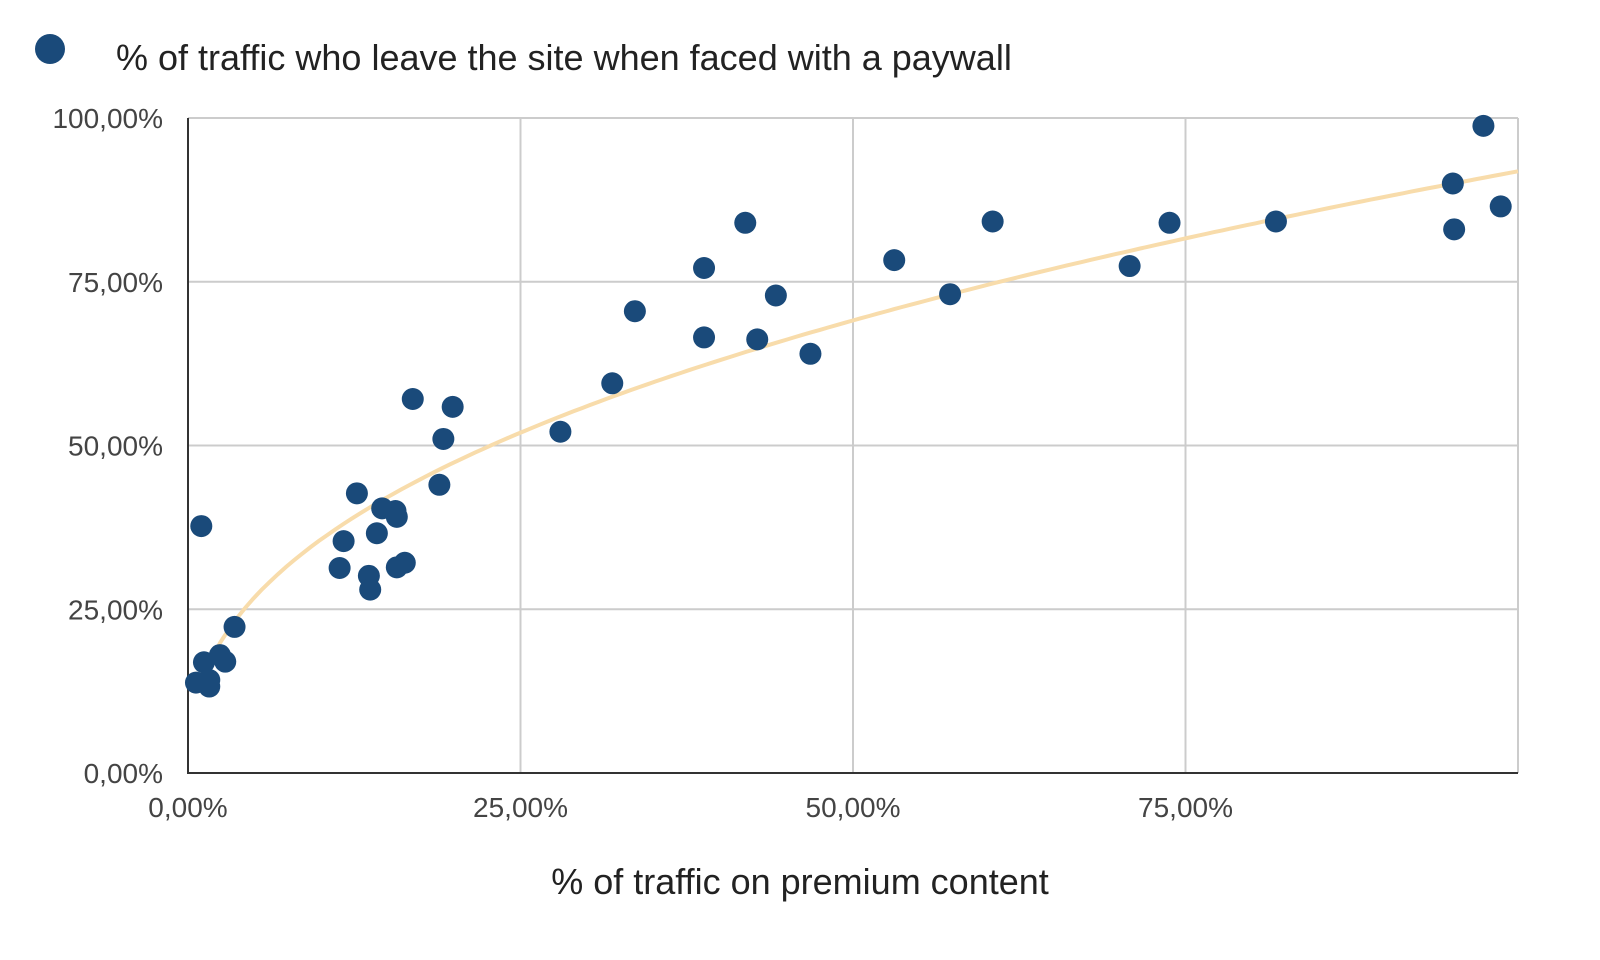 Image resolution: width=1600 pixels, height=960 pixels. I want to click on x-tick-label: 50,00%, so click(853, 807).